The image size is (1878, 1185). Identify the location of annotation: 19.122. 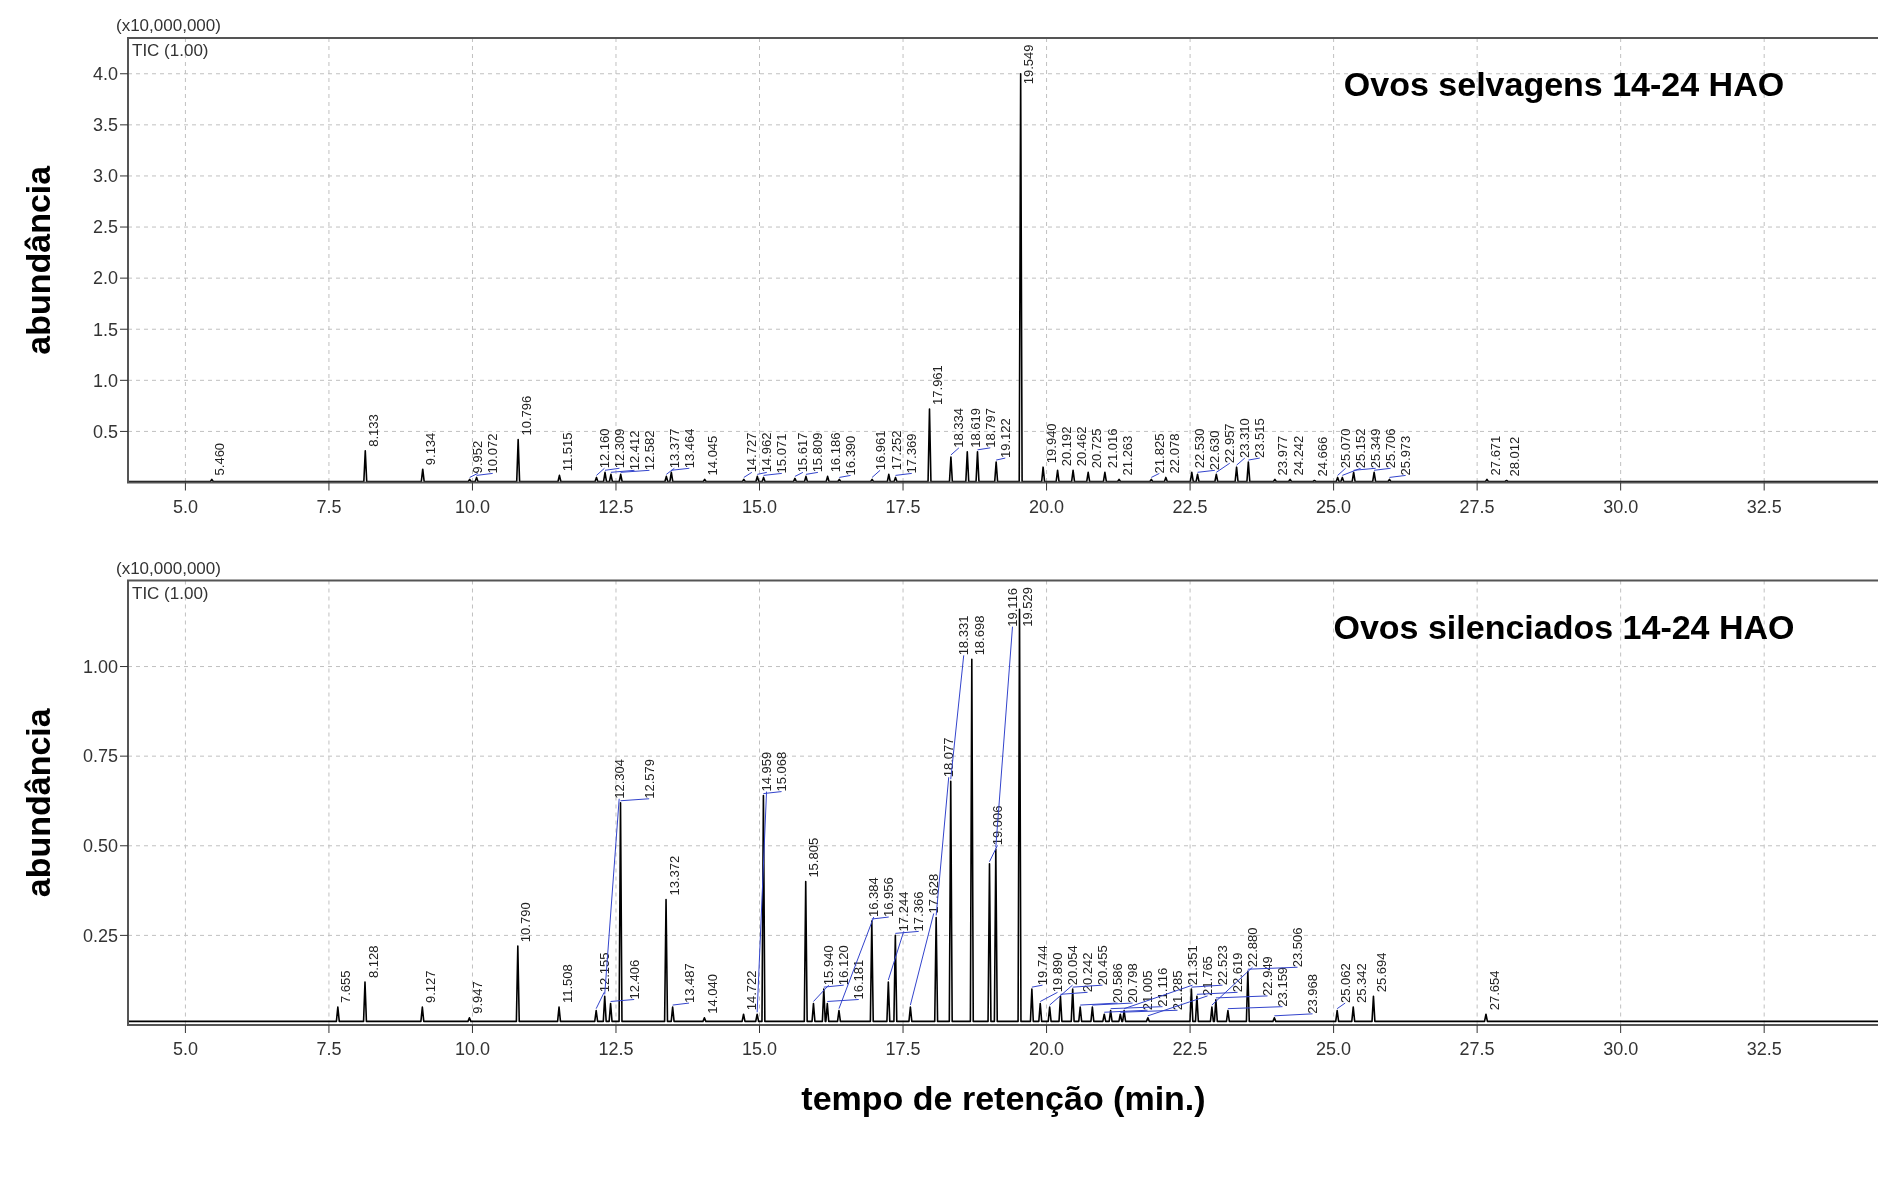
(1005, 438).